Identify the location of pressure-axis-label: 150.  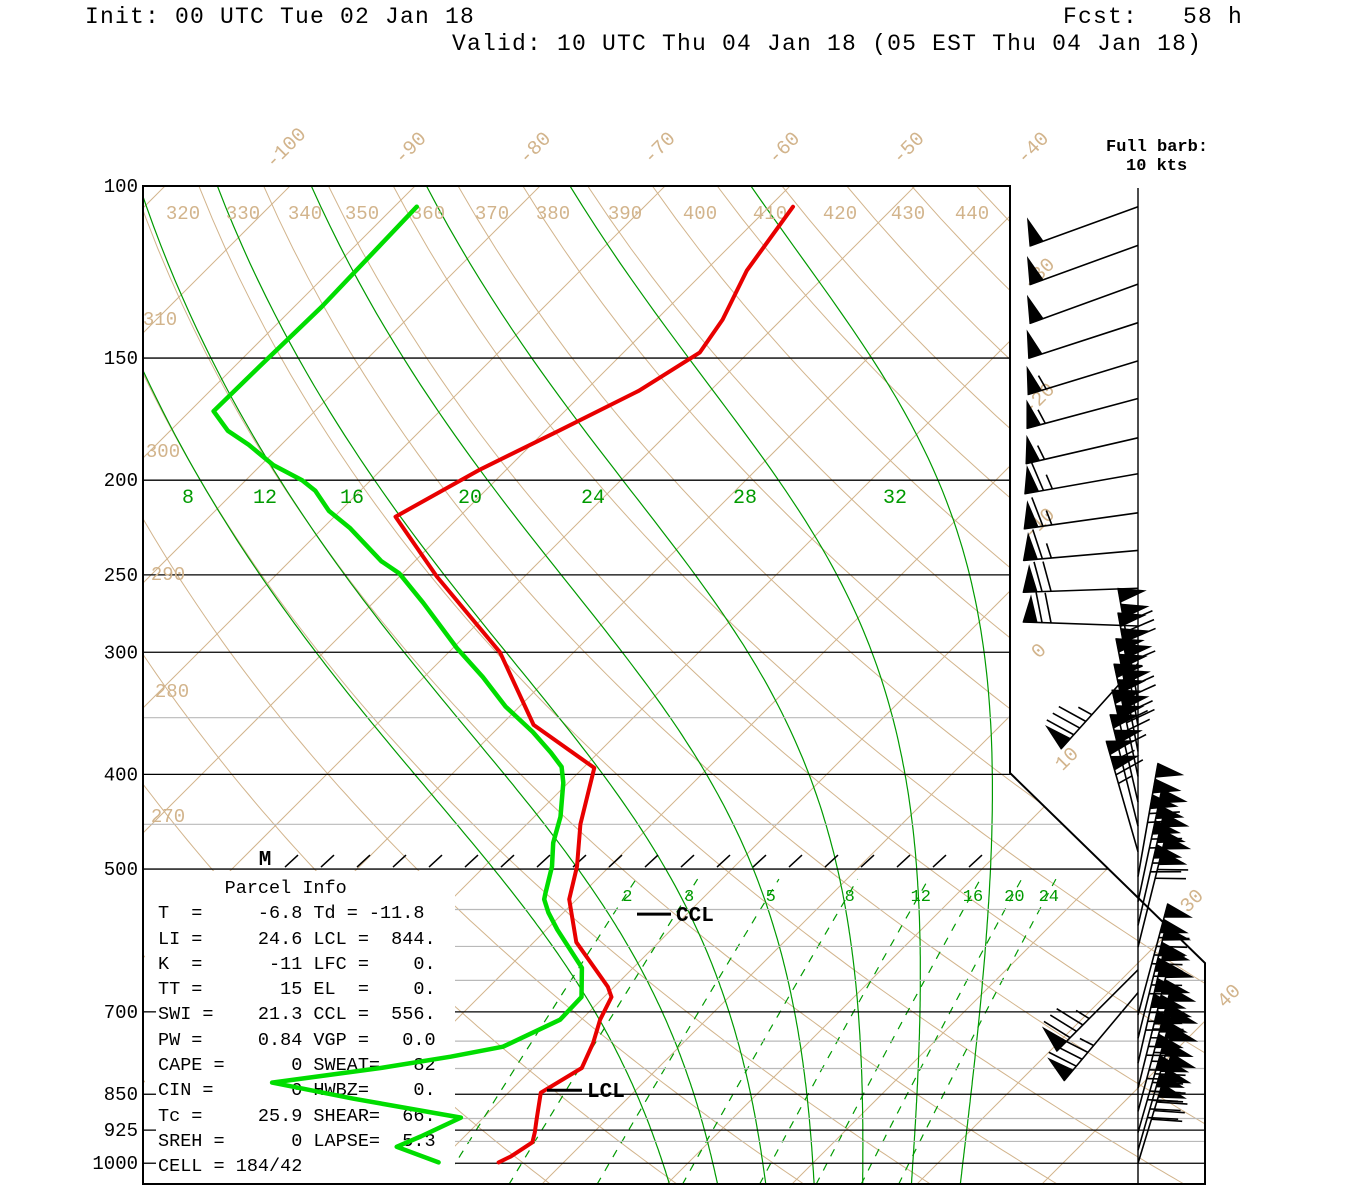
(121, 359).